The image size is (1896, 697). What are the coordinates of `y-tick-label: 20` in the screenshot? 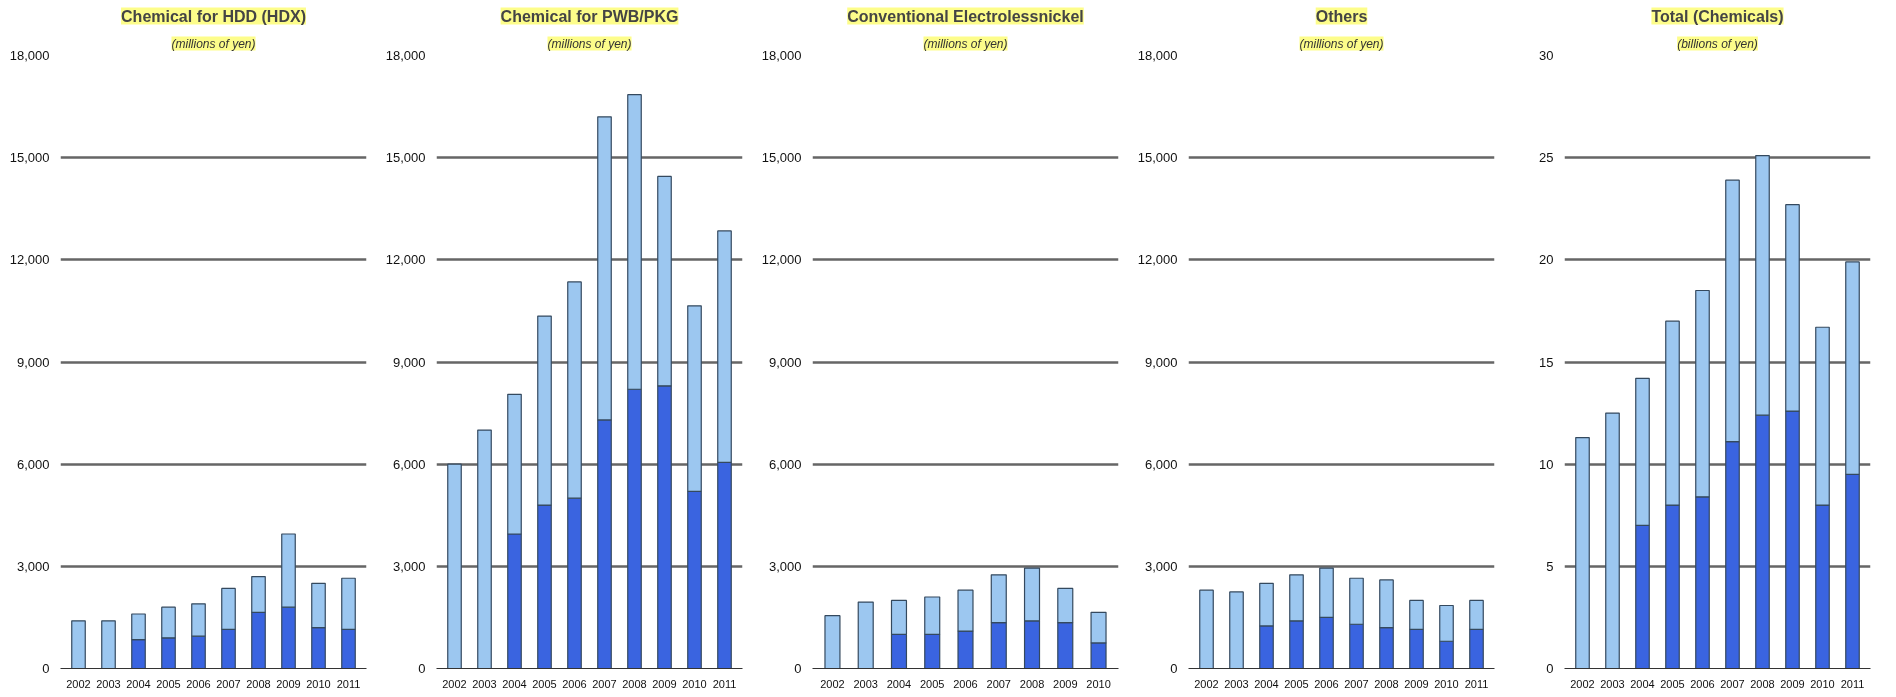 It's located at (1546, 260).